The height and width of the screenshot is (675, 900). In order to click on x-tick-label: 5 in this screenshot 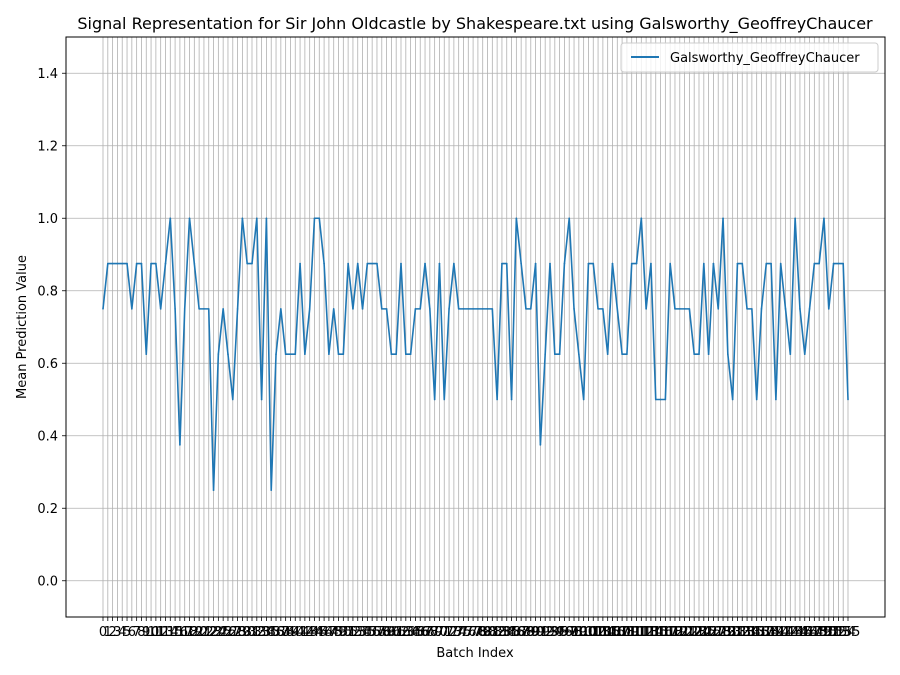, I will do `click(127, 632)`.